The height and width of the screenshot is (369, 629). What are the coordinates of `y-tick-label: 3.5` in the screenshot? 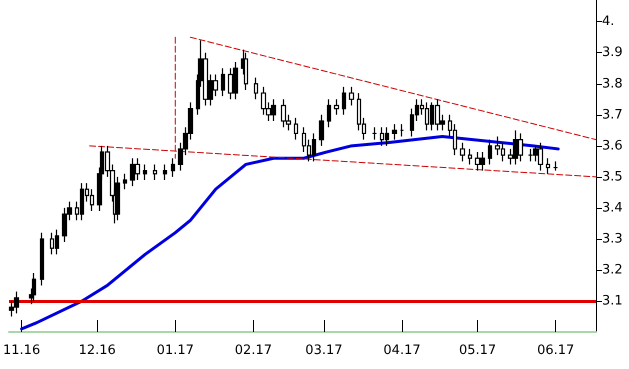 It's located at (612, 176).